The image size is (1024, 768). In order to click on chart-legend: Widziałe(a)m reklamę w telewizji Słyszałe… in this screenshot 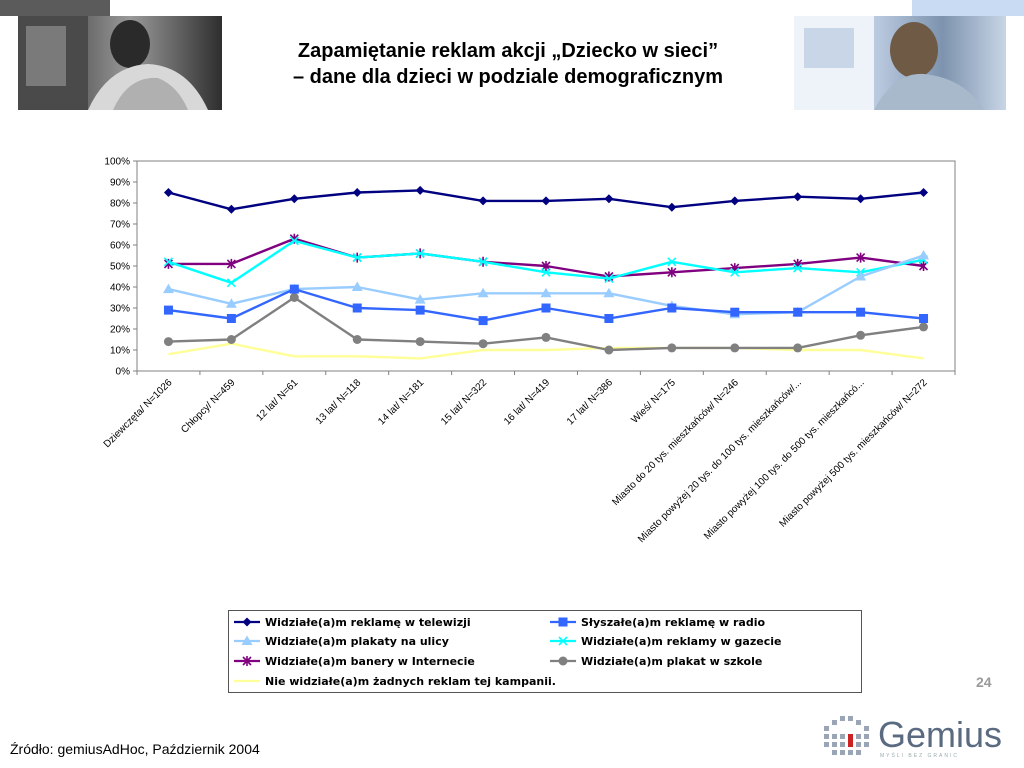, I will do `click(545, 651)`.